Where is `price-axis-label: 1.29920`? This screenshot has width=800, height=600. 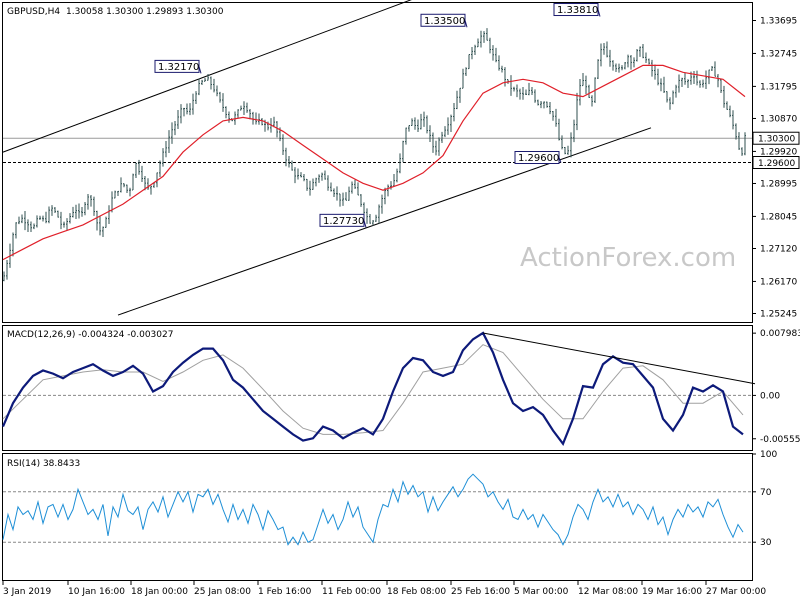
price-axis-label: 1.29920 is located at coordinates (778, 152).